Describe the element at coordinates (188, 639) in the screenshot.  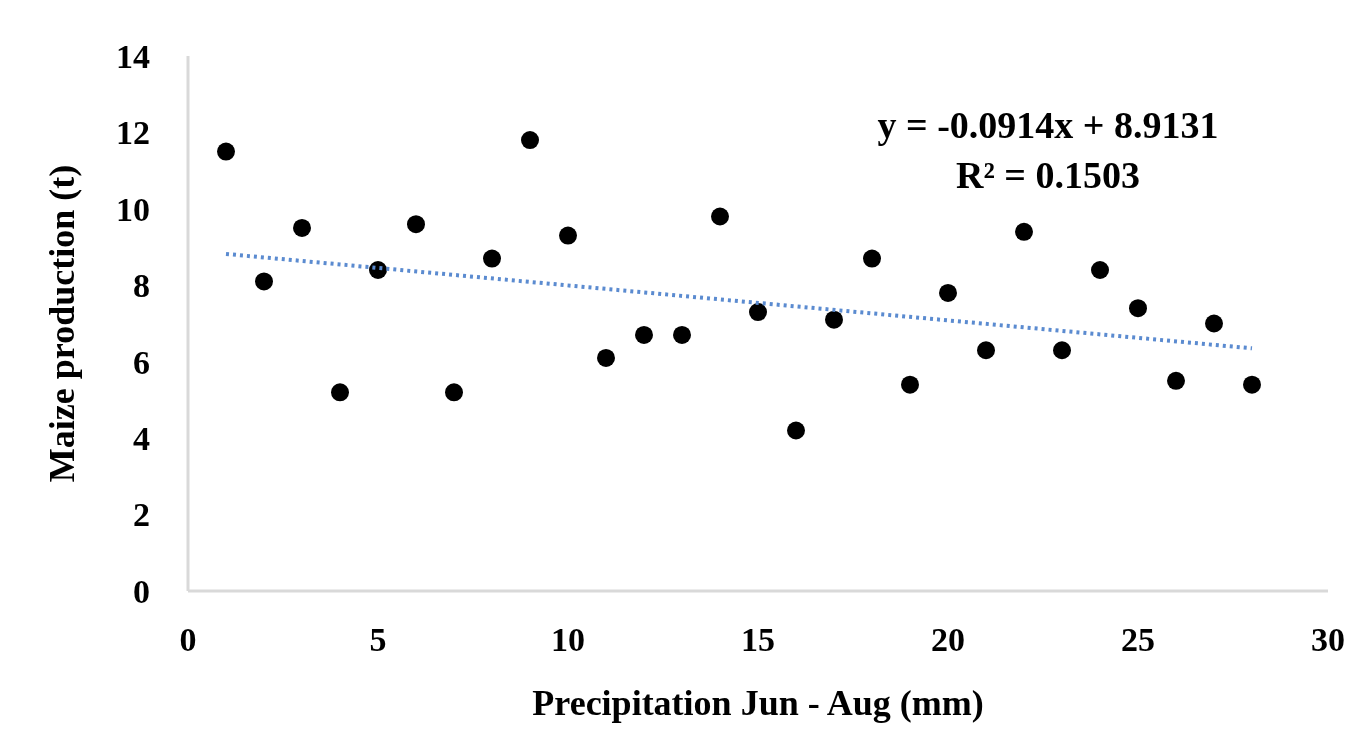
I see `x-tick-label: 0` at that location.